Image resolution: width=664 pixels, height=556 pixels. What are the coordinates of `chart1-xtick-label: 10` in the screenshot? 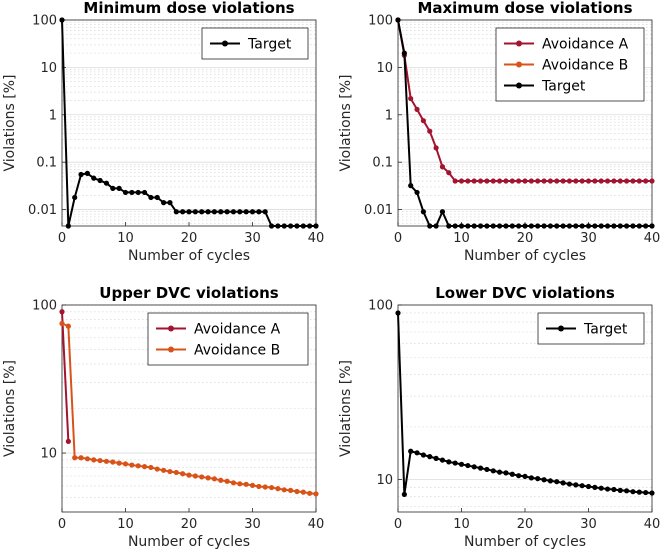 It's located at (125, 238).